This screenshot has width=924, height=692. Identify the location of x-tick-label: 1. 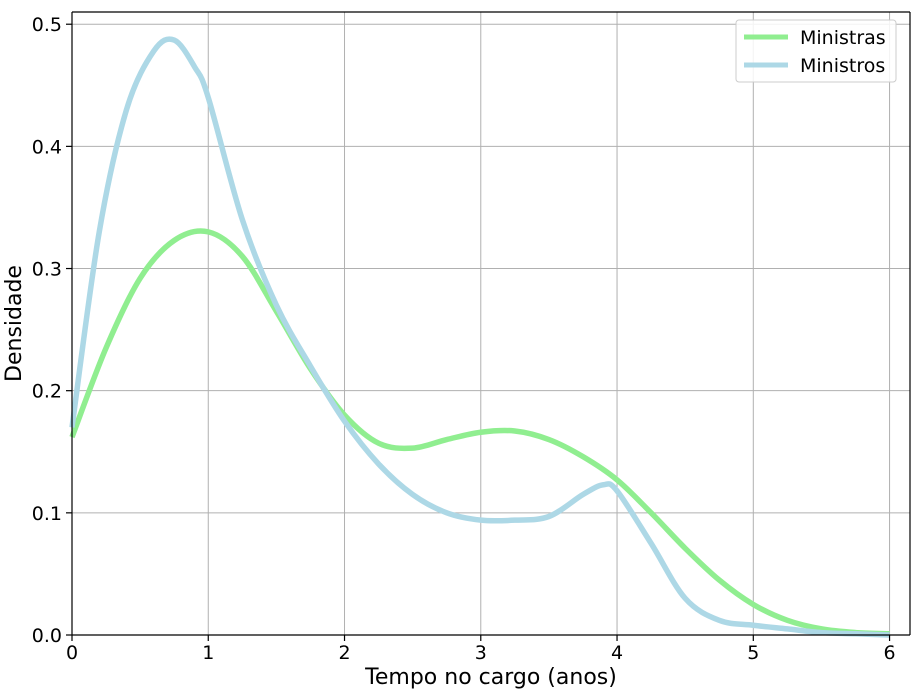
(208, 653).